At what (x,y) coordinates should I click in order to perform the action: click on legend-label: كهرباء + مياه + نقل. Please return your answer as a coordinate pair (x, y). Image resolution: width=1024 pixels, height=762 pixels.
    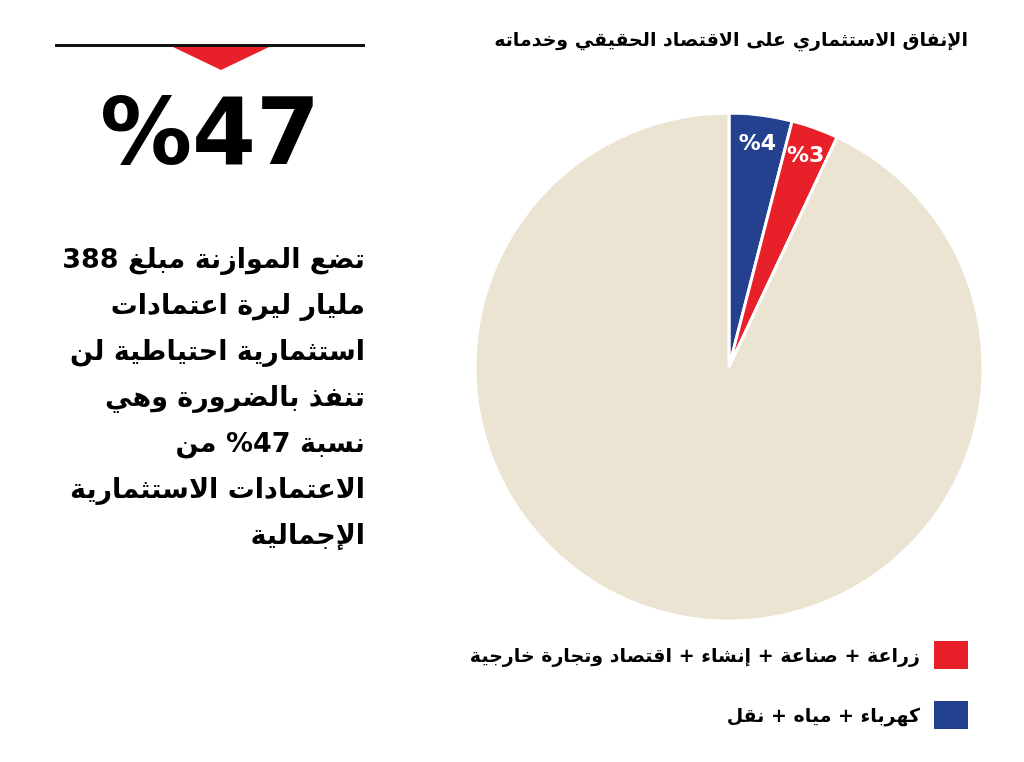
    Looking at the image, I should click on (823, 715).